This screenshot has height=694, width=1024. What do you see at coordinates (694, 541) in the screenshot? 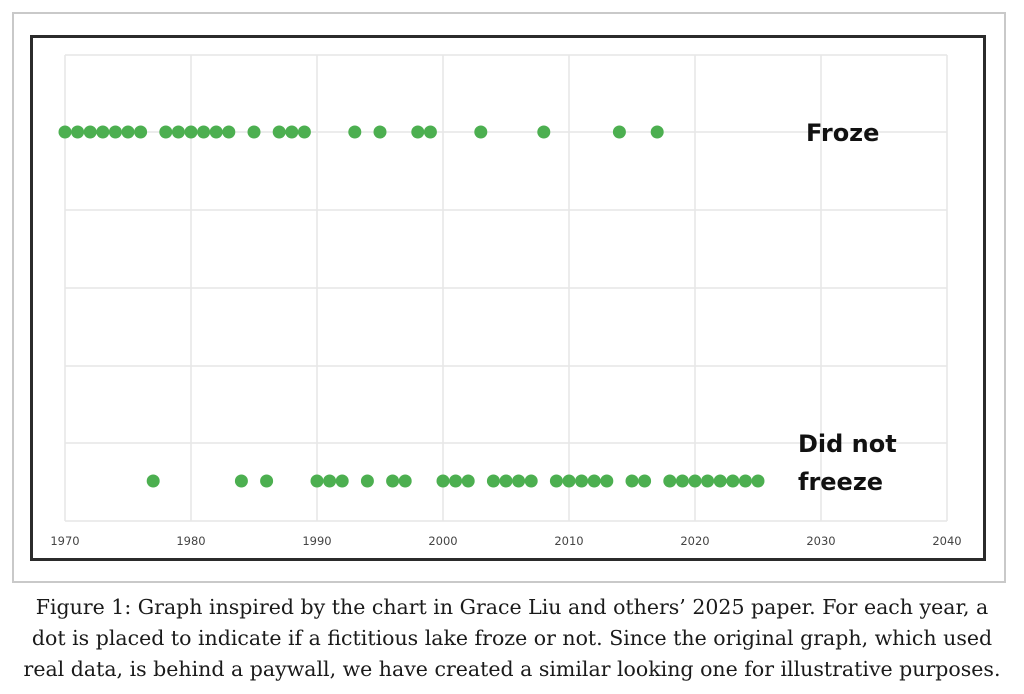
I see `x-tick-label: 2020` at bounding box center [694, 541].